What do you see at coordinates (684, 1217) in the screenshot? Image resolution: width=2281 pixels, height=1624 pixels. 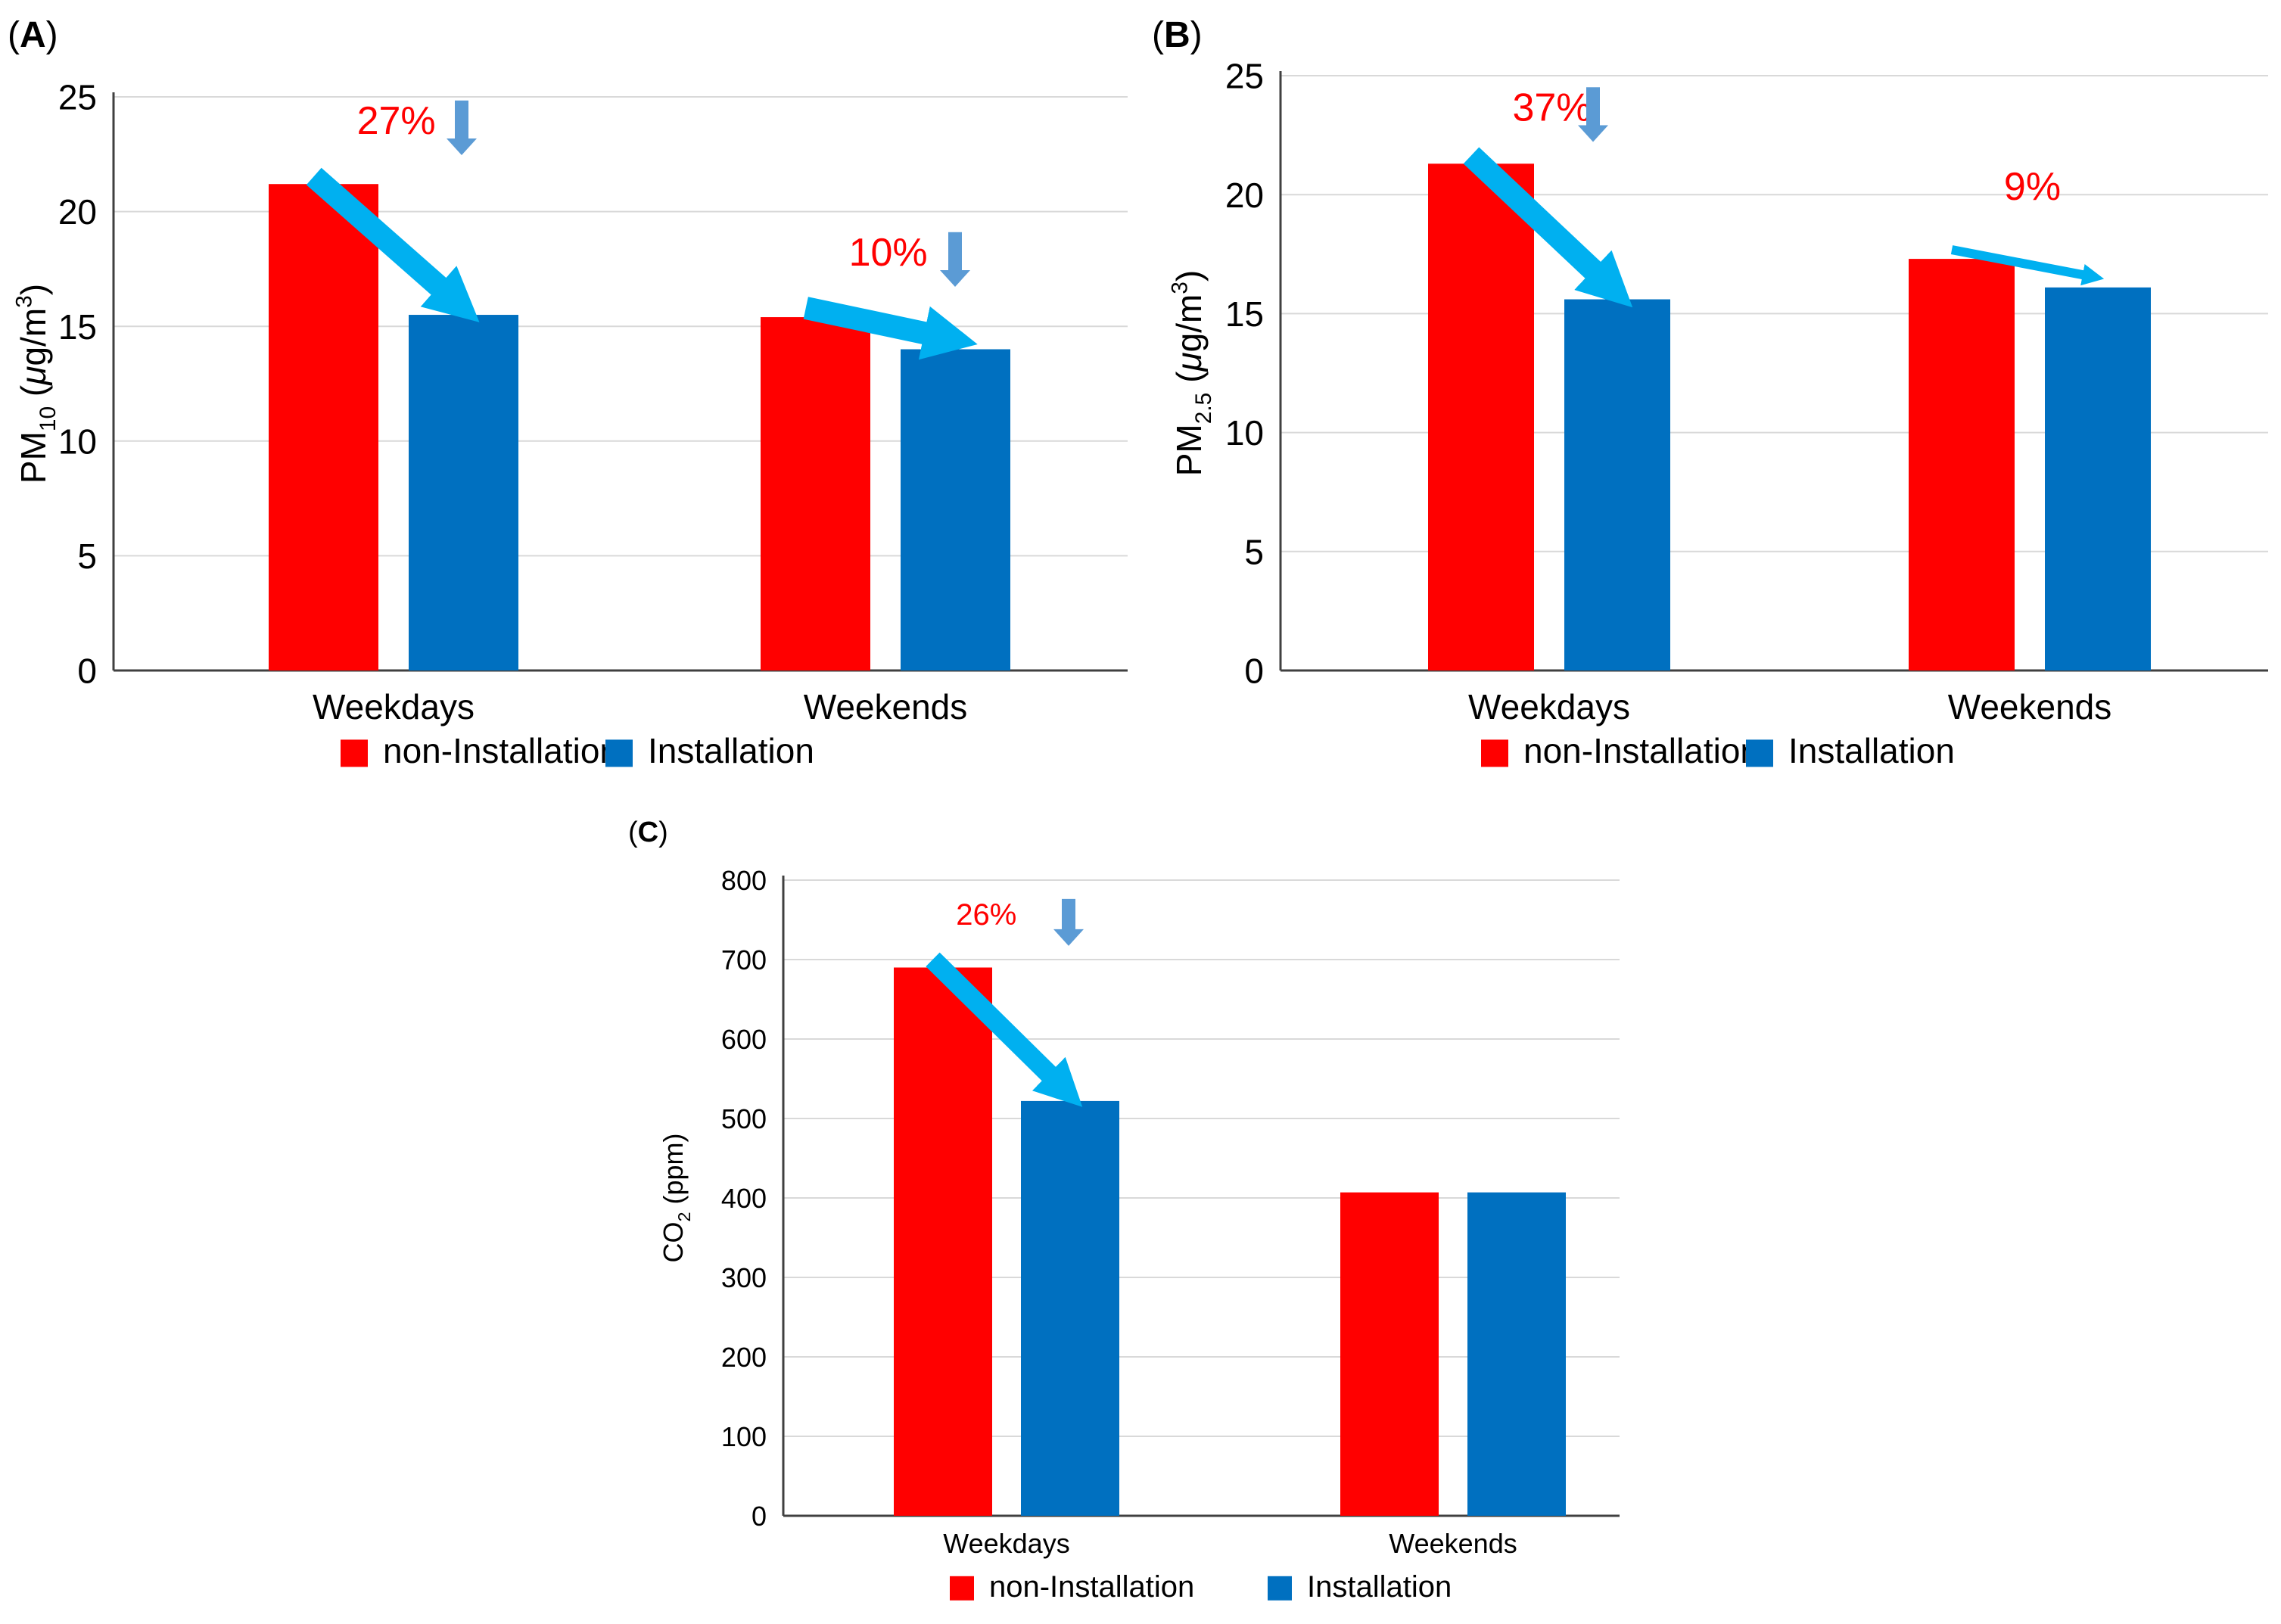 I see `y-axis-label-sub: 2` at bounding box center [684, 1217].